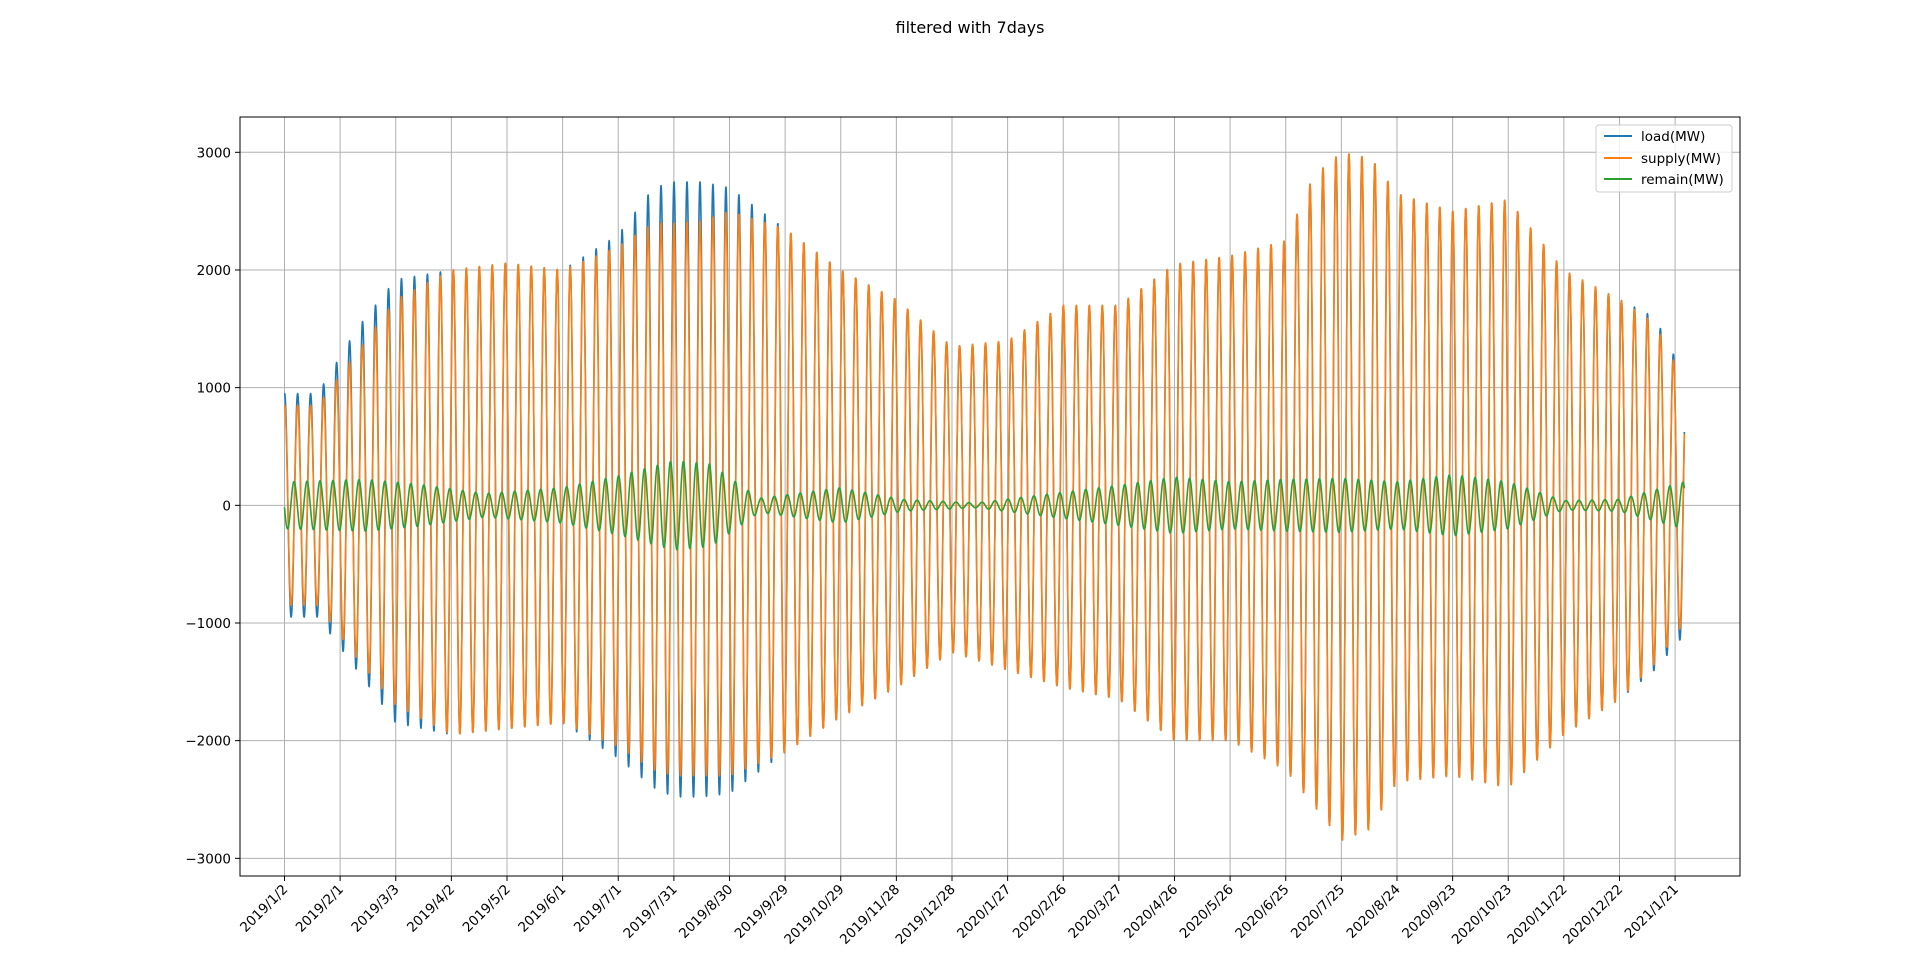  What do you see at coordinates (214, 389) in the screenshot?
I see `y-tick-label: 1000` at bounding box center [214, 389].